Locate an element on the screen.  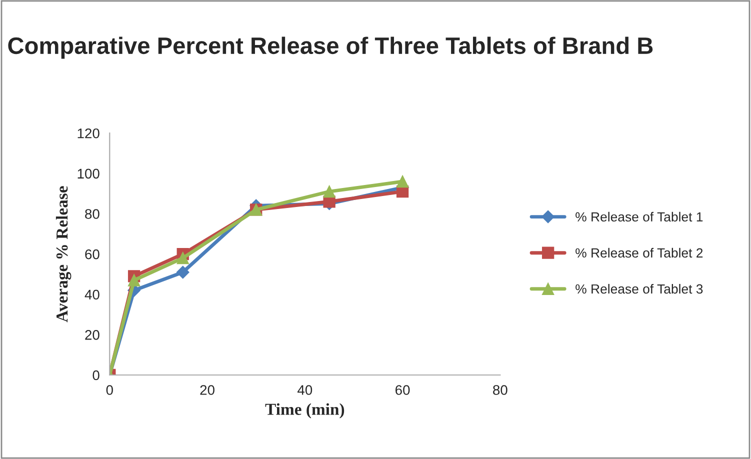
y-axis-title: Average % Release is located at coordinates (64, 254).